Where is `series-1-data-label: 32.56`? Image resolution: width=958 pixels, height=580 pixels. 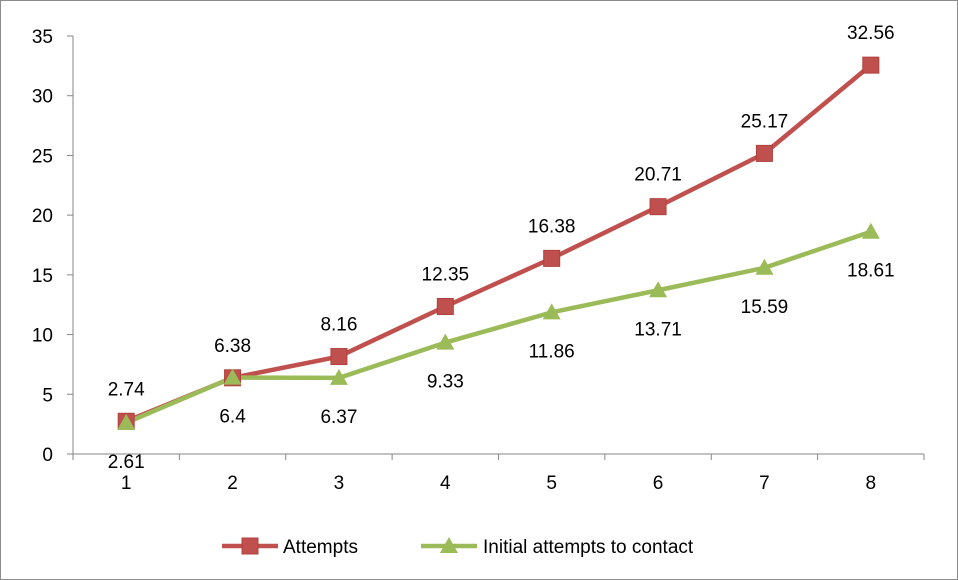 series-1-data-label: 32.56 is located at coordinates (871, 33).